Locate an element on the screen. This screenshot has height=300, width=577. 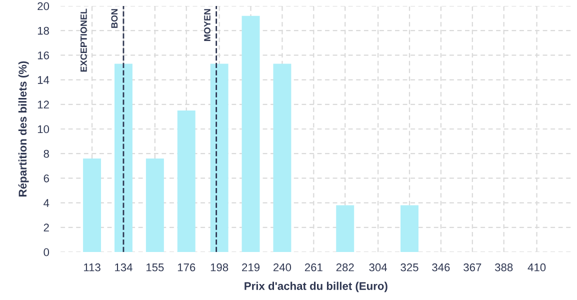
y-tick-label: 6 is located at coordinates (46, 178).